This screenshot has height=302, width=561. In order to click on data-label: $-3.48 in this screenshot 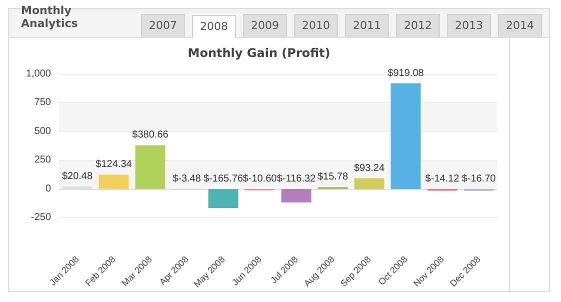, I will do `click(187, 179)`.